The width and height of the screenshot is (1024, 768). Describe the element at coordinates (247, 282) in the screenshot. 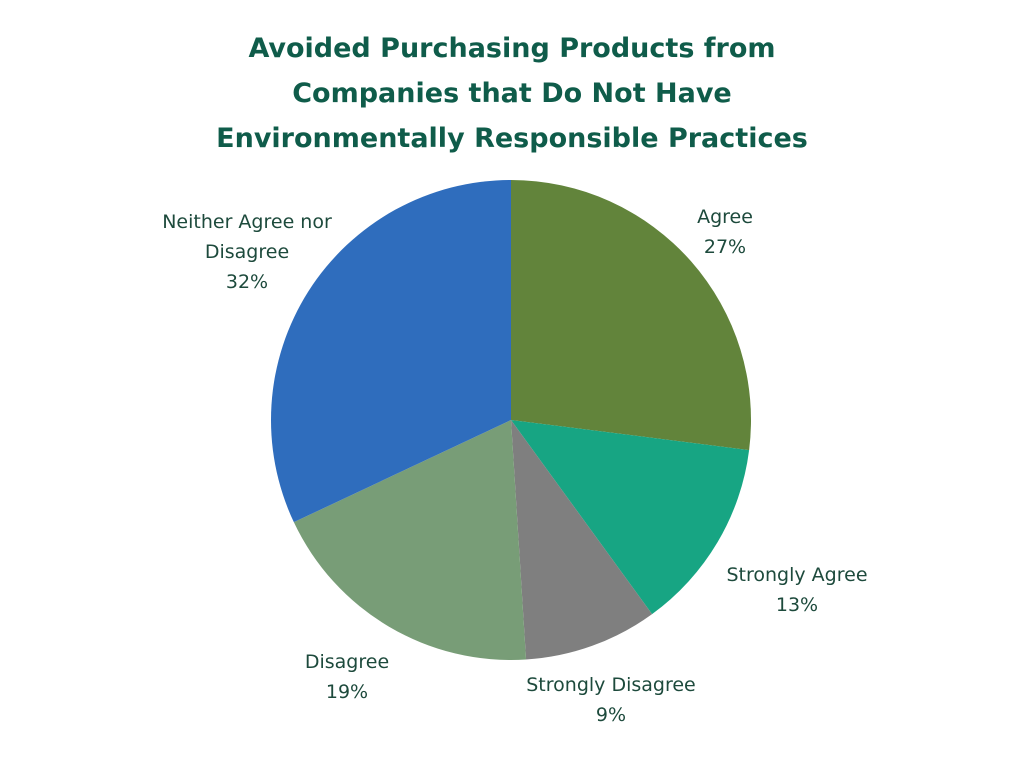

I see `value-label: 32%` at that location.